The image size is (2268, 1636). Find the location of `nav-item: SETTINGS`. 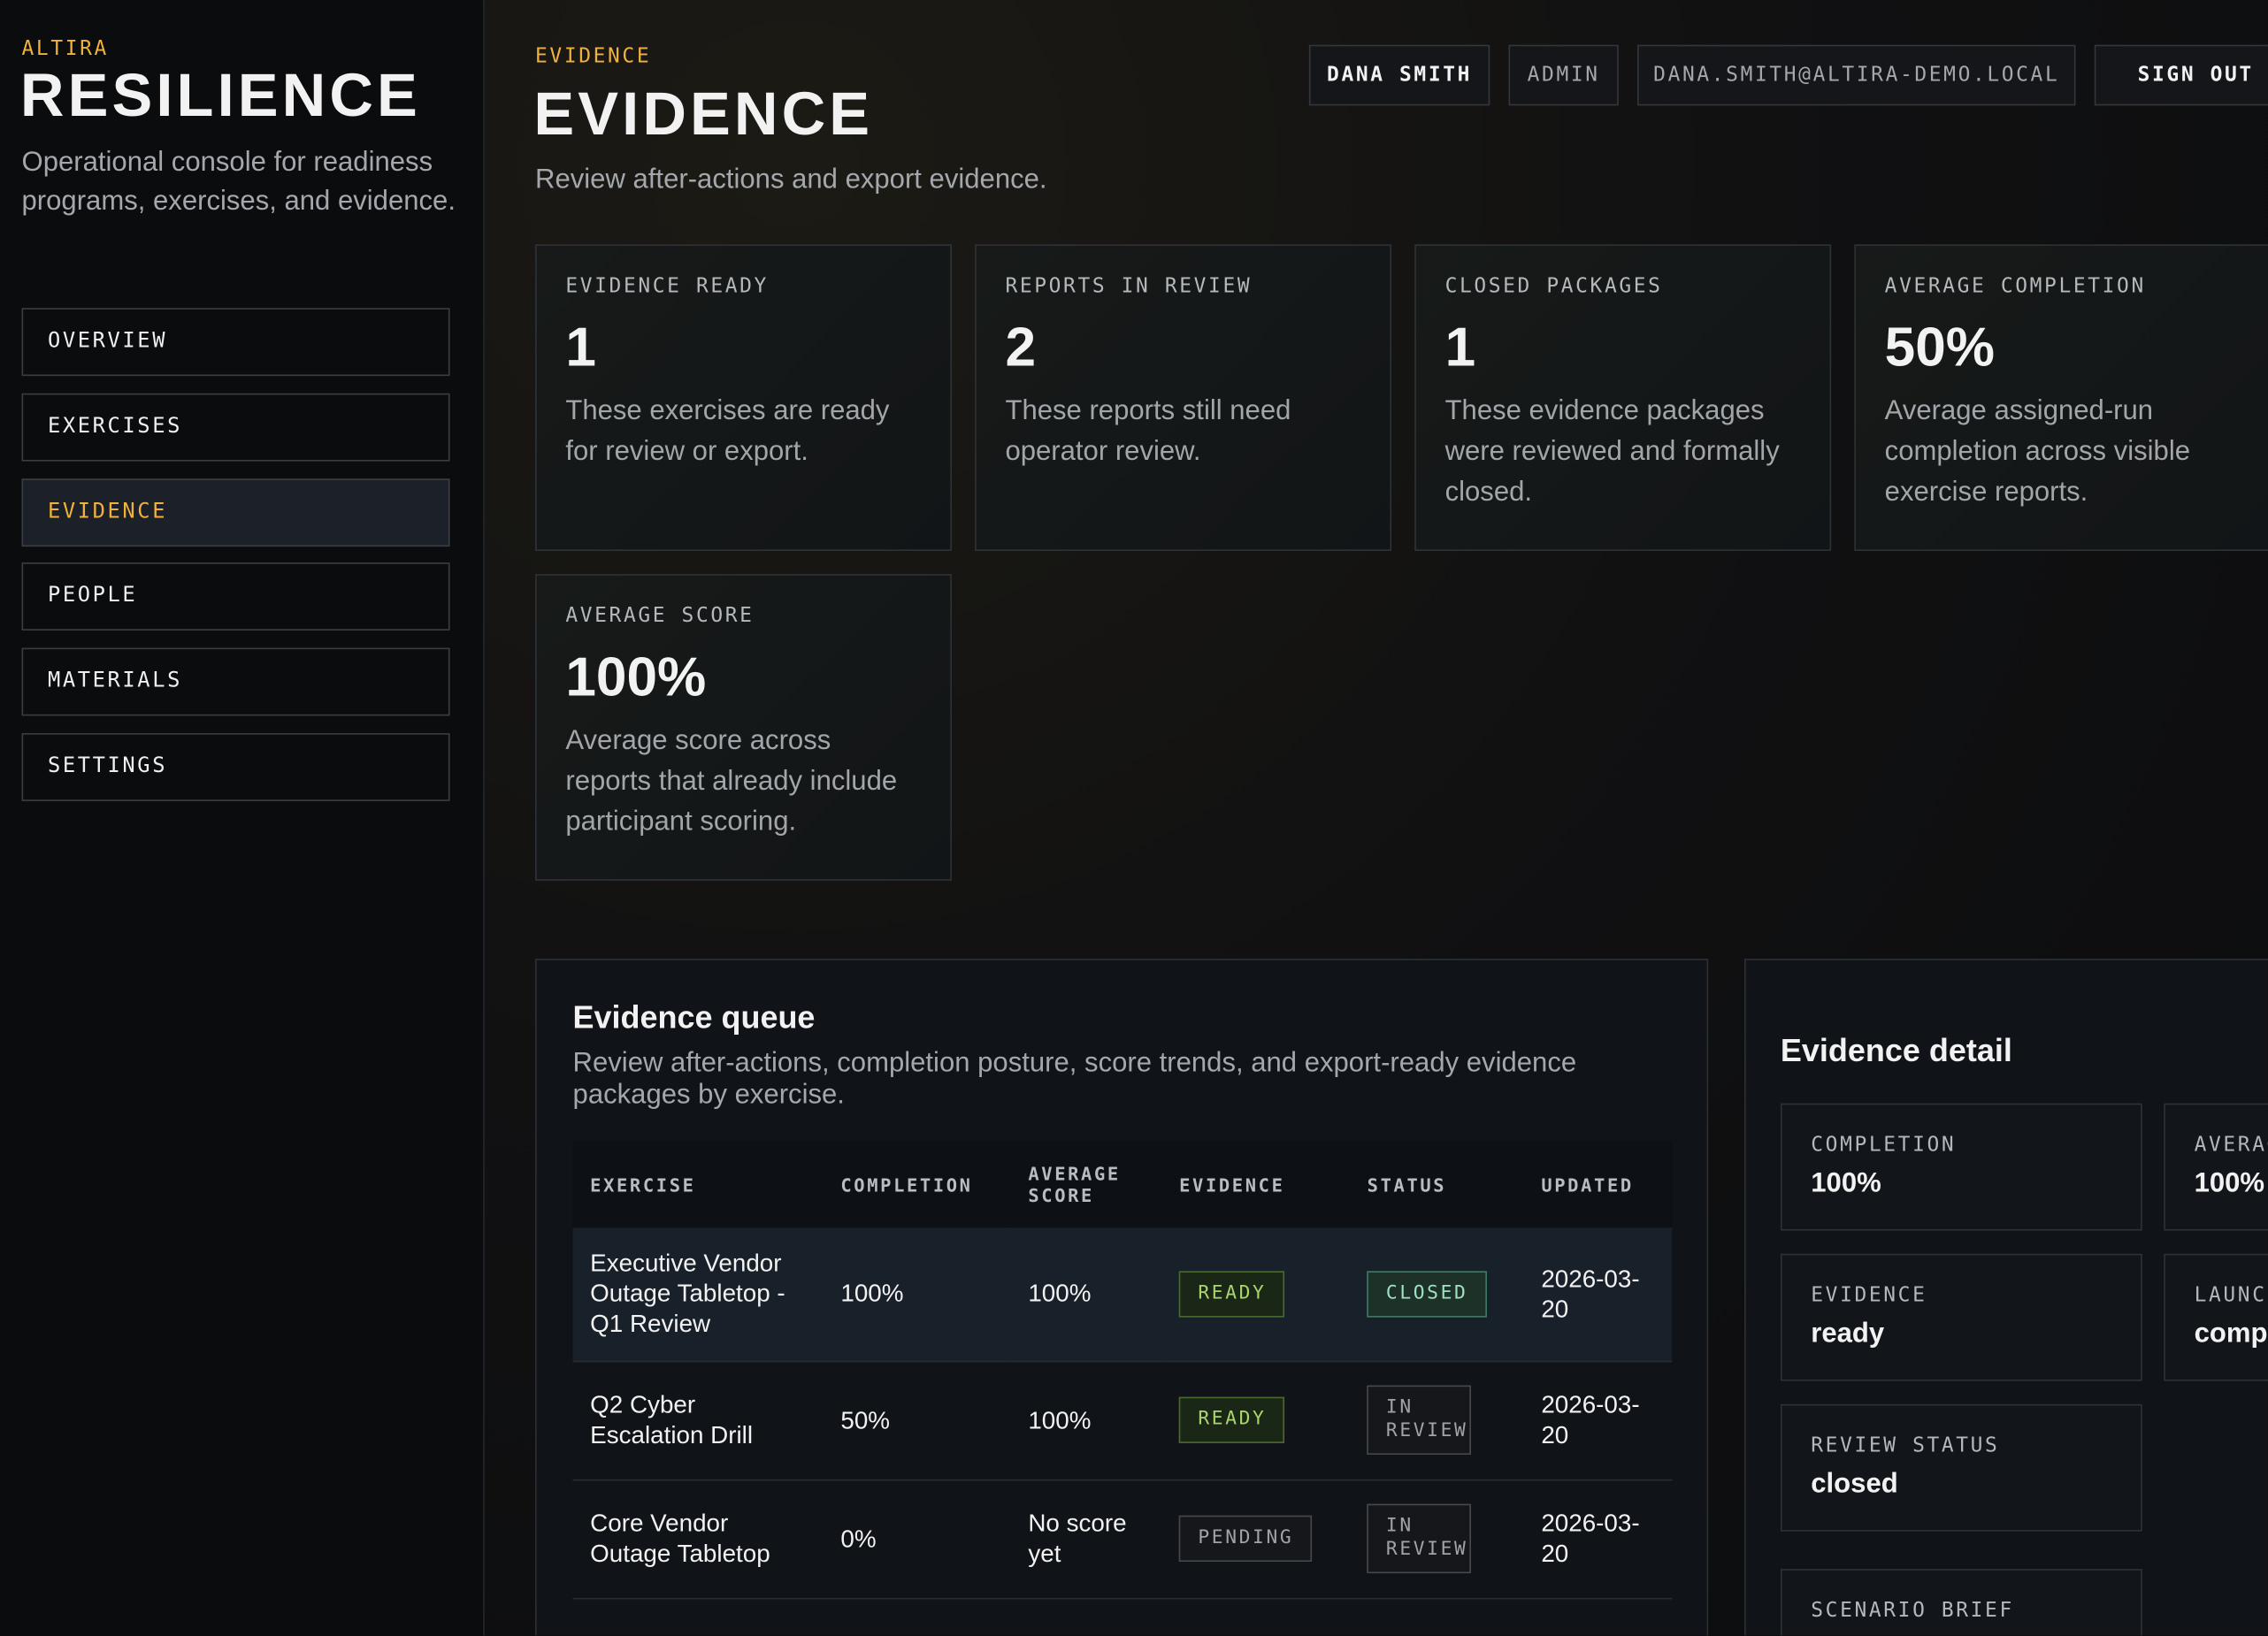

nav-item: SETTINGS is located at coordinates (236, 767).